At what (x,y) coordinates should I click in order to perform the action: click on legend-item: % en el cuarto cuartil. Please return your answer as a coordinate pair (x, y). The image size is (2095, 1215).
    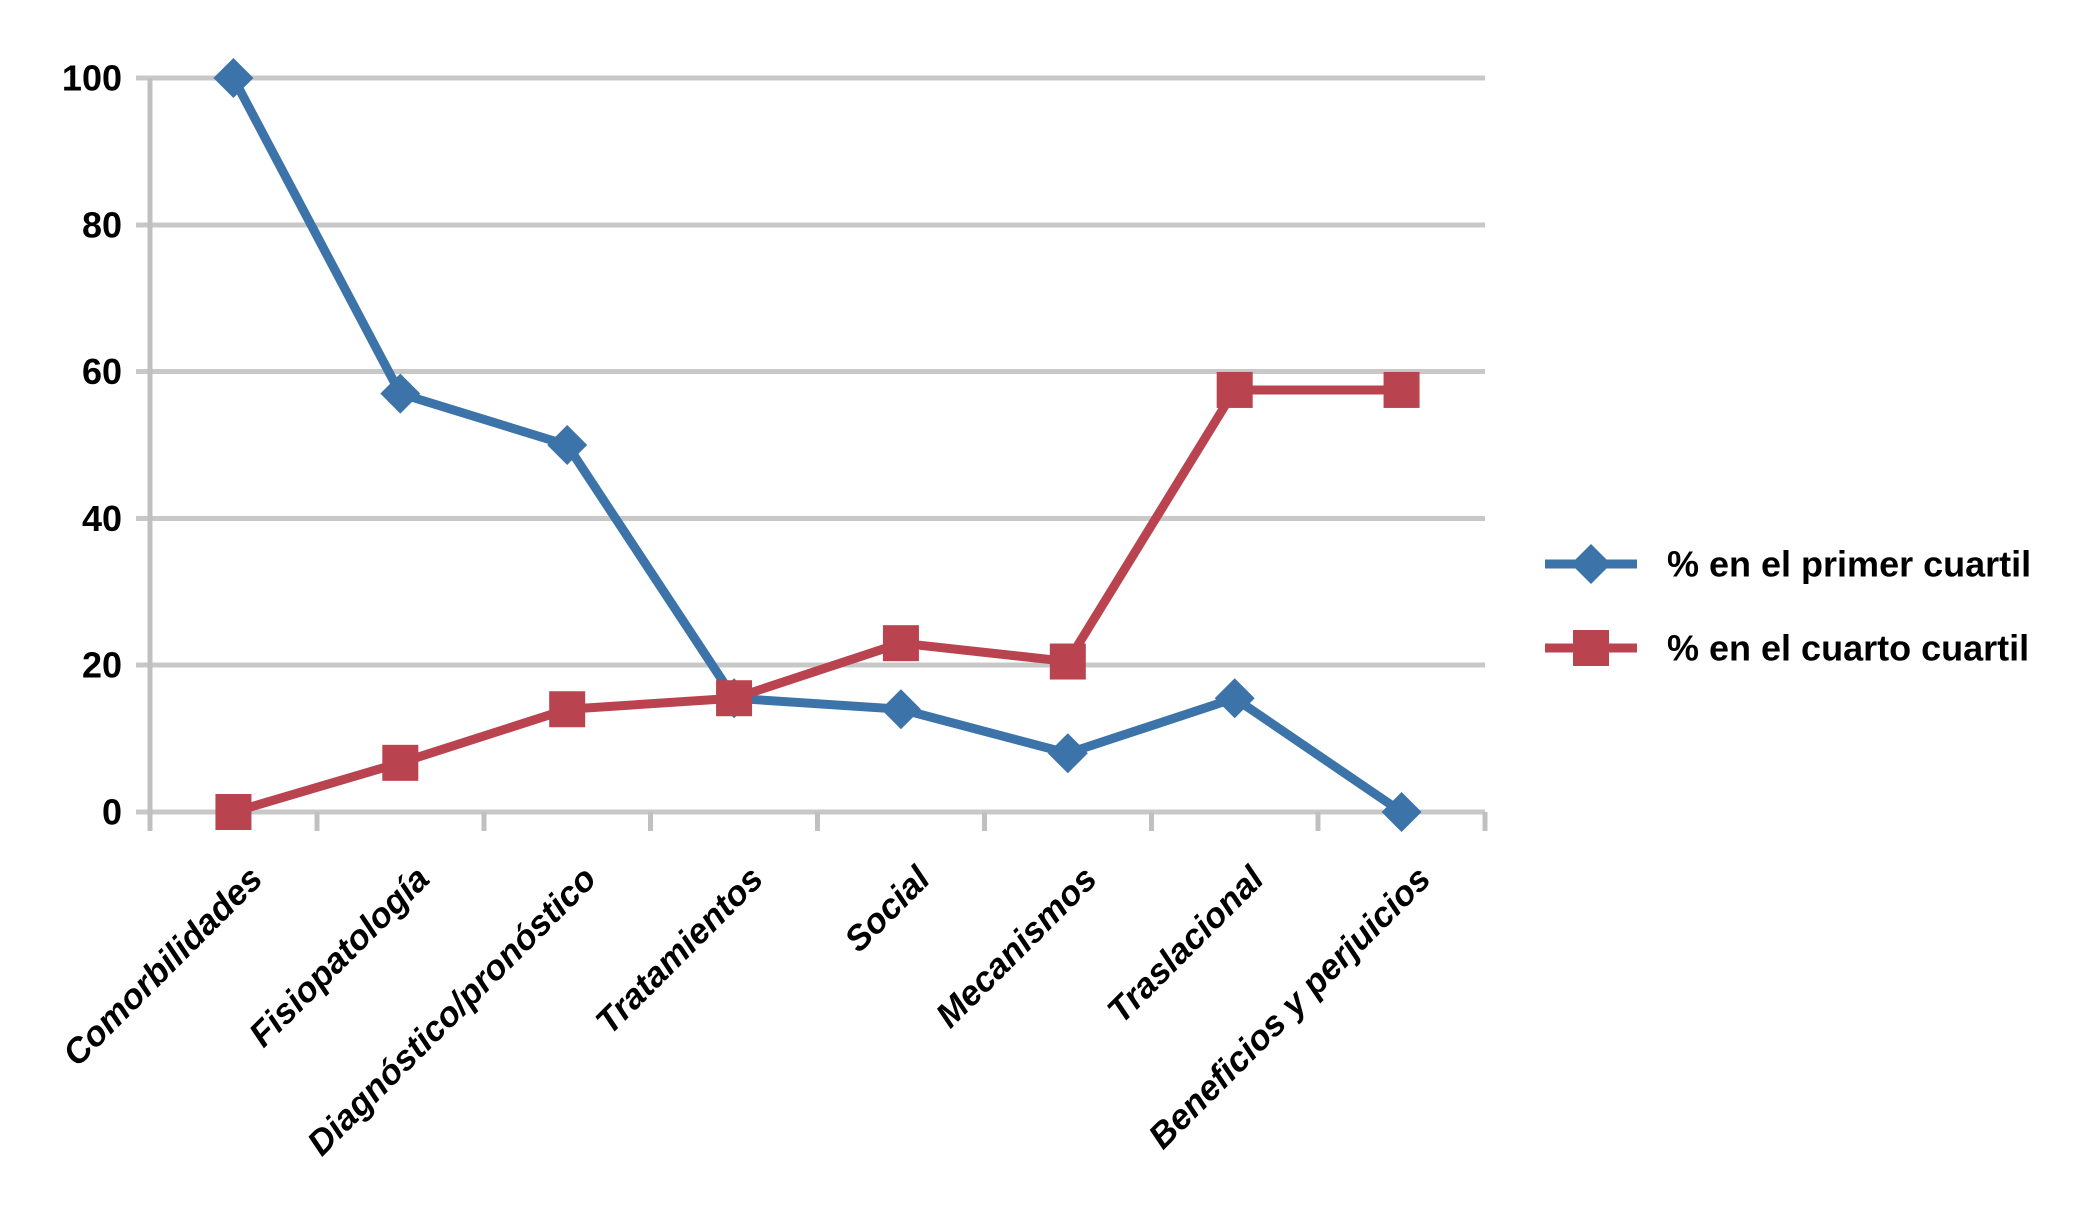
    Looking at the image, I should click on (1787, 648).